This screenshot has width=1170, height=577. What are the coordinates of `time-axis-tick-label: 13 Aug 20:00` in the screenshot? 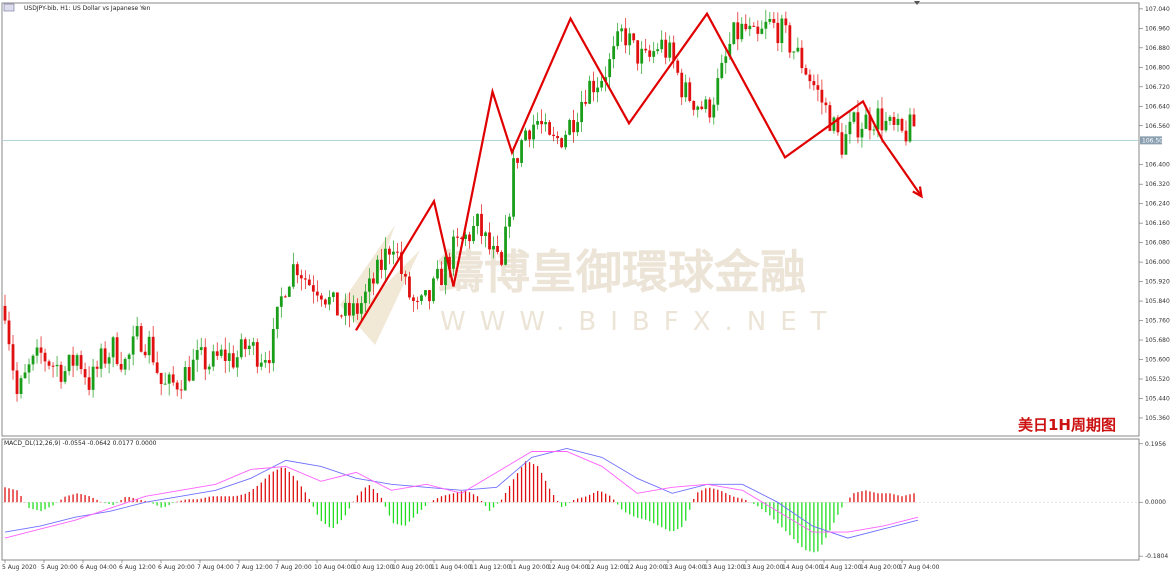 It's located at (763, 567).